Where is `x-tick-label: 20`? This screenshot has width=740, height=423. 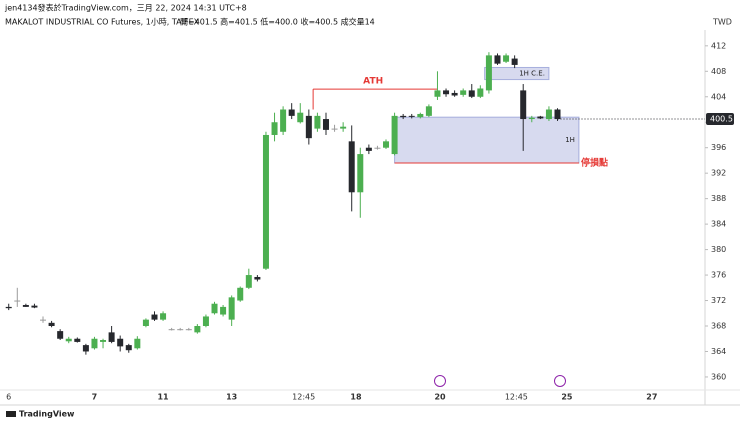
x-tick-label: 20 is located at coordinates (440, 397).